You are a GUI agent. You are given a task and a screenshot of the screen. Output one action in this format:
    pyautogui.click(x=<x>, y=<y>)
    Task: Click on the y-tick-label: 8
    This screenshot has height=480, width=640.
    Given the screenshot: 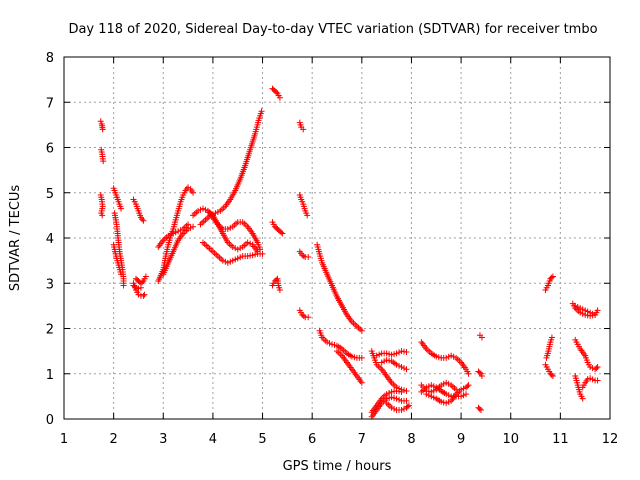 What is the action you would take?
    pyautogui.click(x=50, y=58)
    